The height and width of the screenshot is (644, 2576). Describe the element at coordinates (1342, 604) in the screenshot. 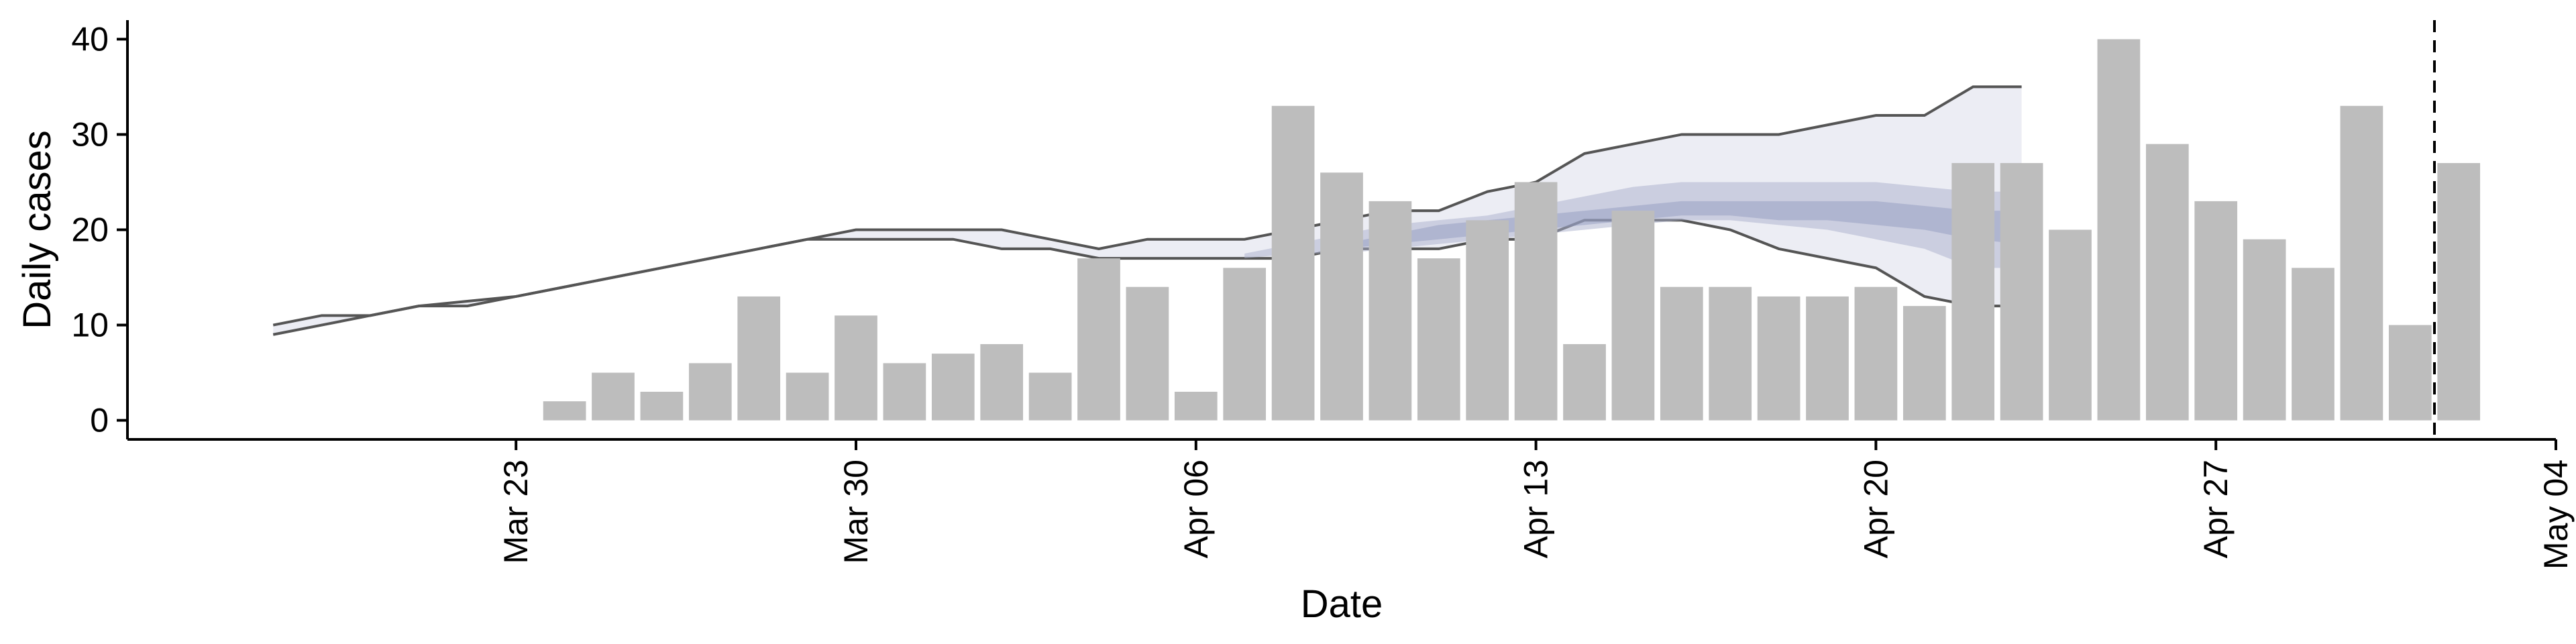

I see `x-axis-title: Date` at that location.